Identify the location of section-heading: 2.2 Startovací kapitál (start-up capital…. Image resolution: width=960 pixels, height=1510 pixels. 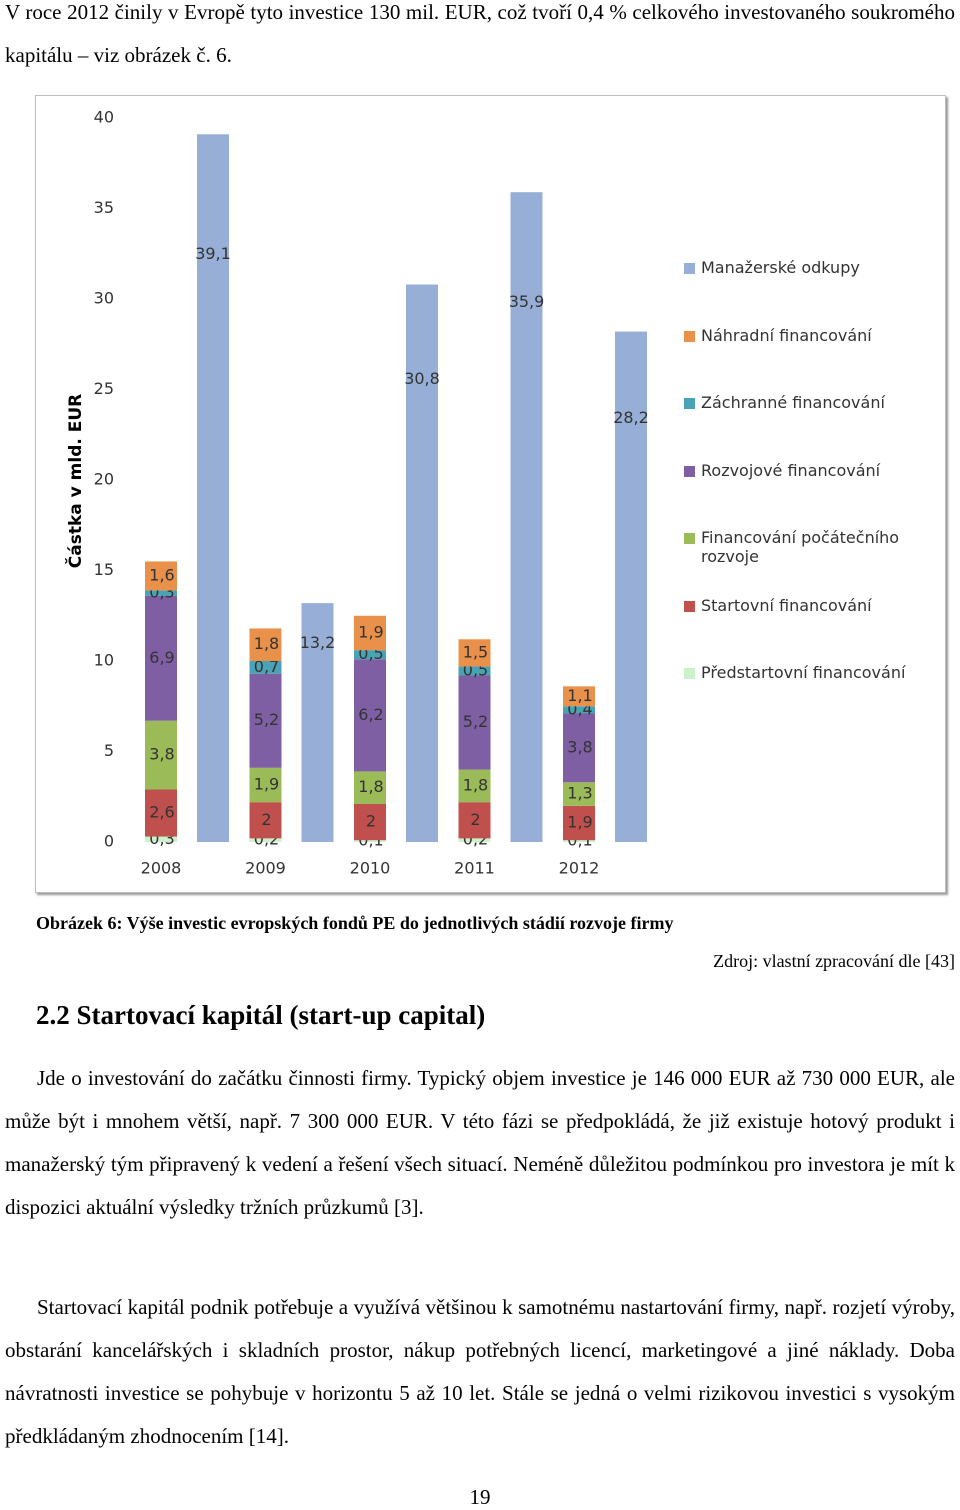
(261, 1015).